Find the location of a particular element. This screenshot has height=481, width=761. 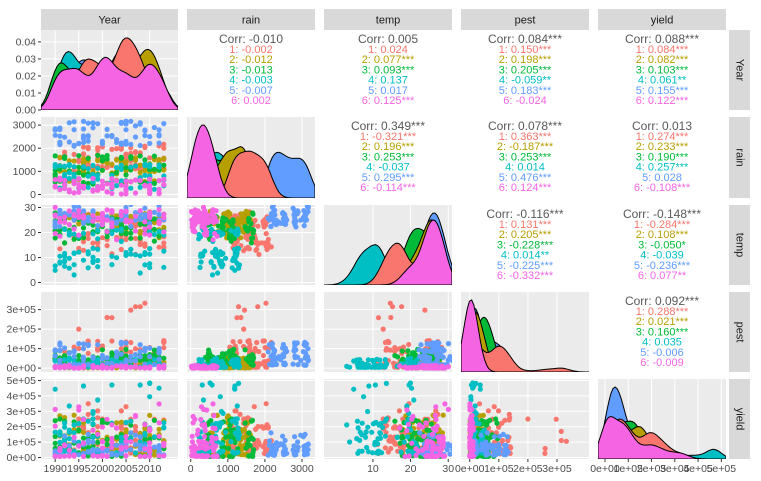

corr-group-2: 2: 0.196*** is located at coordinates (388, 147).